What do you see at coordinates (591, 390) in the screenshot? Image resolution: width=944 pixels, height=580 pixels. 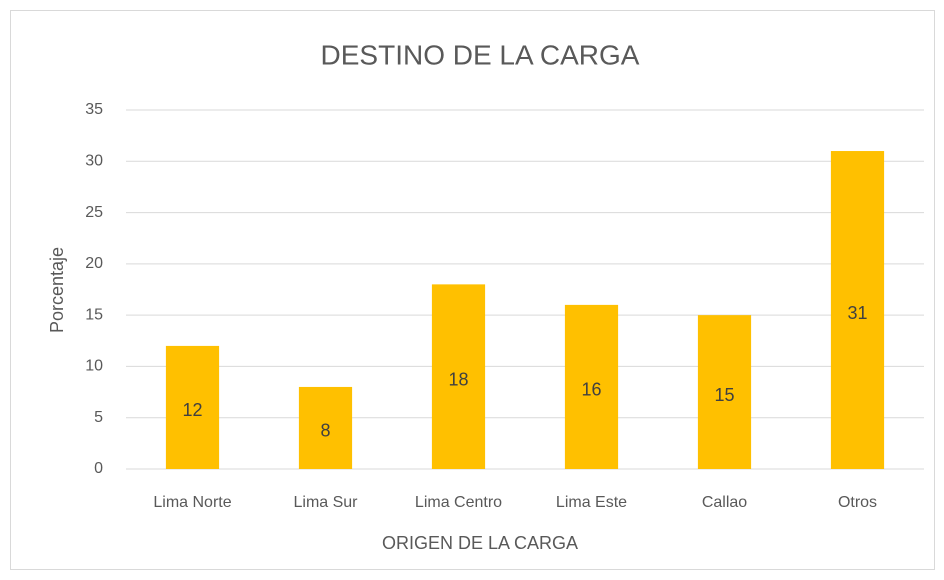 I see `data-label: 16` at bounding box center [591, 390].